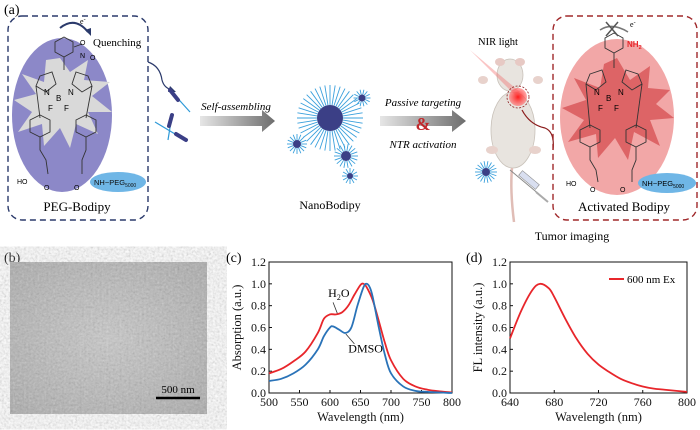 Image resolution: width=700 pixels, height=430 pixels. Describe the element at coordinates (117, 43) in the screenshot. I see `quenching-label: Quenching` at that location.